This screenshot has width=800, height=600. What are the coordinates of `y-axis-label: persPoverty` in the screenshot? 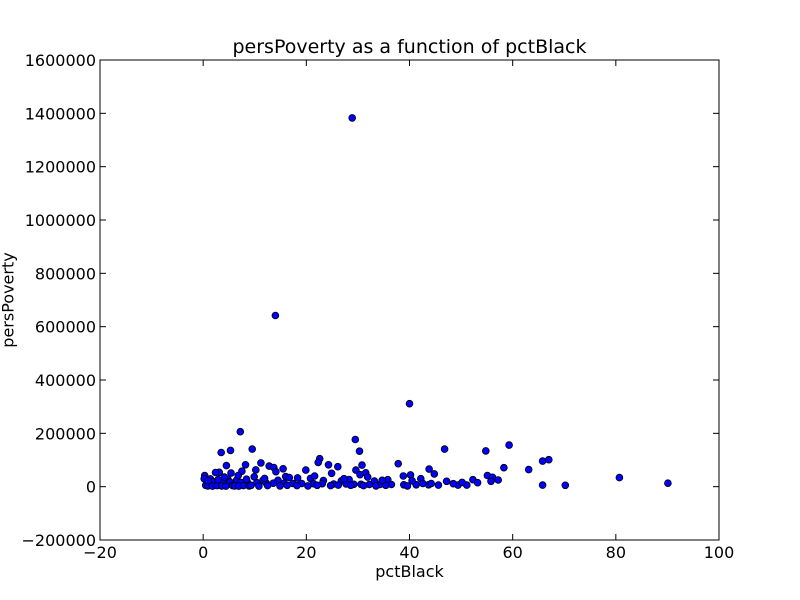 It's located at (9, 299).